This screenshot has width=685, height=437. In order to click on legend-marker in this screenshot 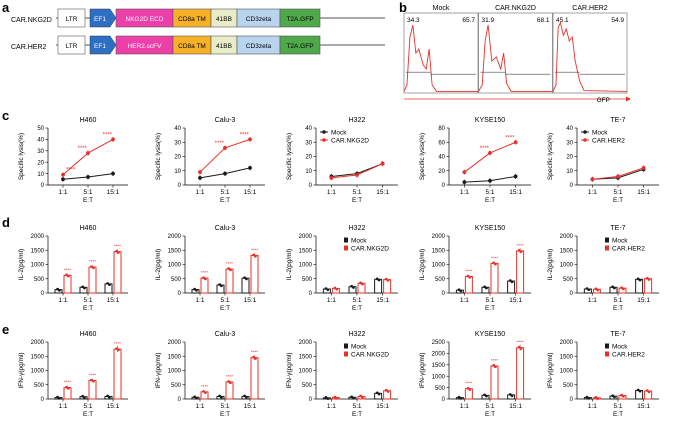, I will do `click(585, 140)`.